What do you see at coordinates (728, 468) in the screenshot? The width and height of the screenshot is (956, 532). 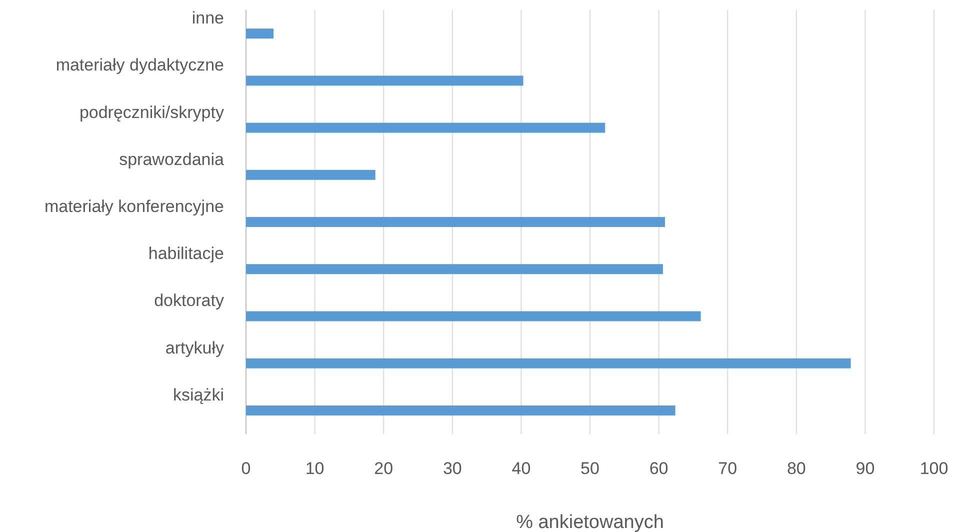 I see `x-tick-label: 70` at bounding box center [728, 468].